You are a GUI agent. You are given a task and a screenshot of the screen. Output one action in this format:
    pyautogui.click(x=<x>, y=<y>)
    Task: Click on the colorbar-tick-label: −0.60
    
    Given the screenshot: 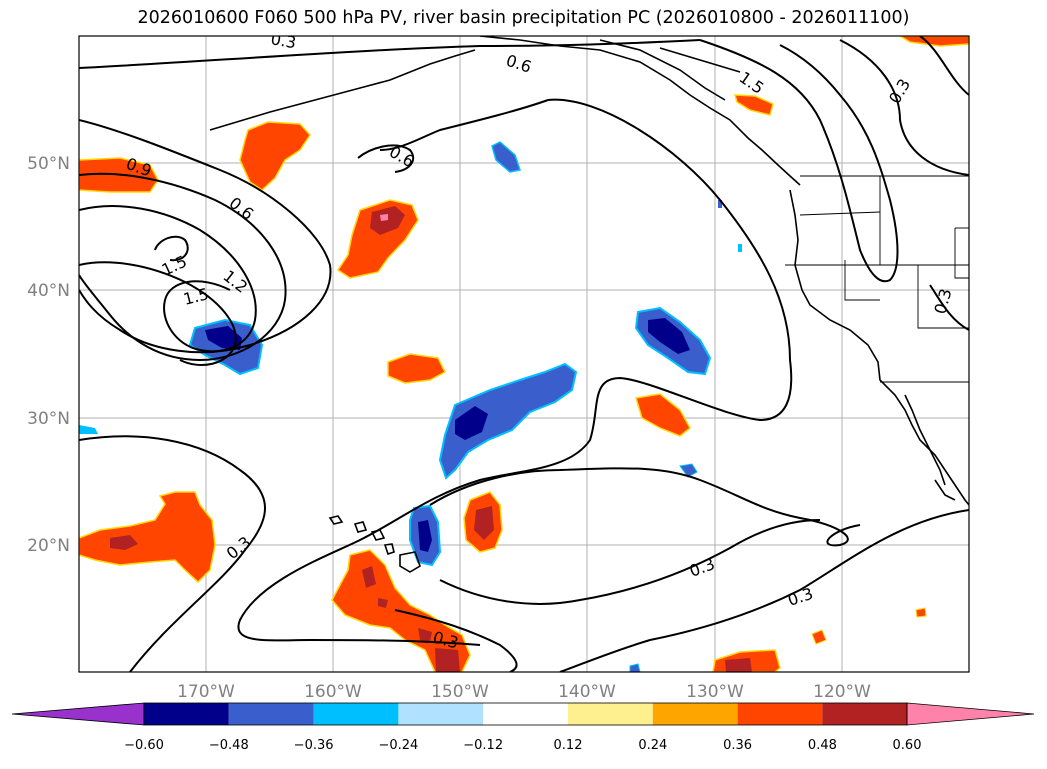 What is the action you would take?
    pyautogui.click(x=144, y=745)
    